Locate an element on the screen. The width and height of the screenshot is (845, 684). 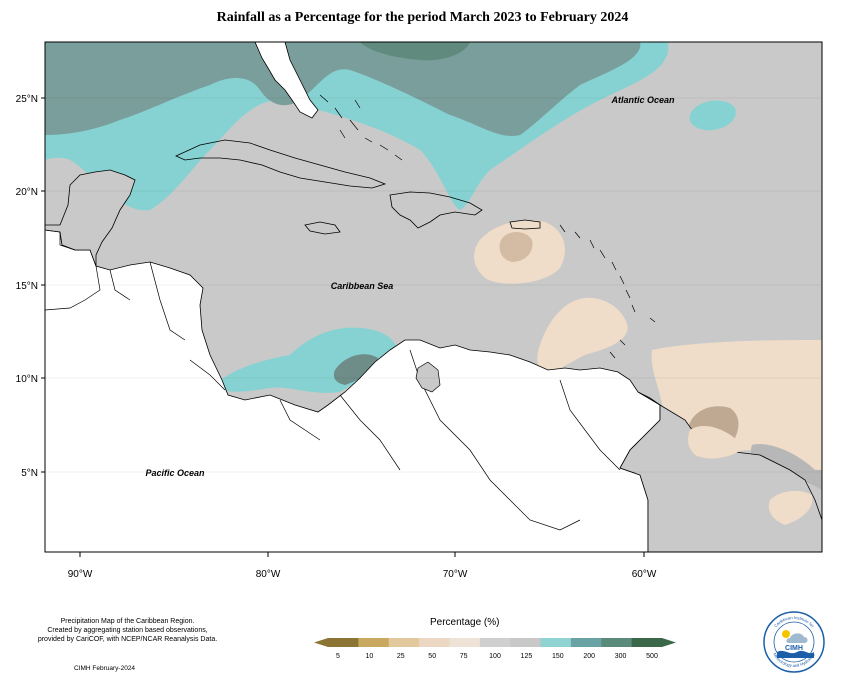
cloud-icon is located at coordinates (797, 638).